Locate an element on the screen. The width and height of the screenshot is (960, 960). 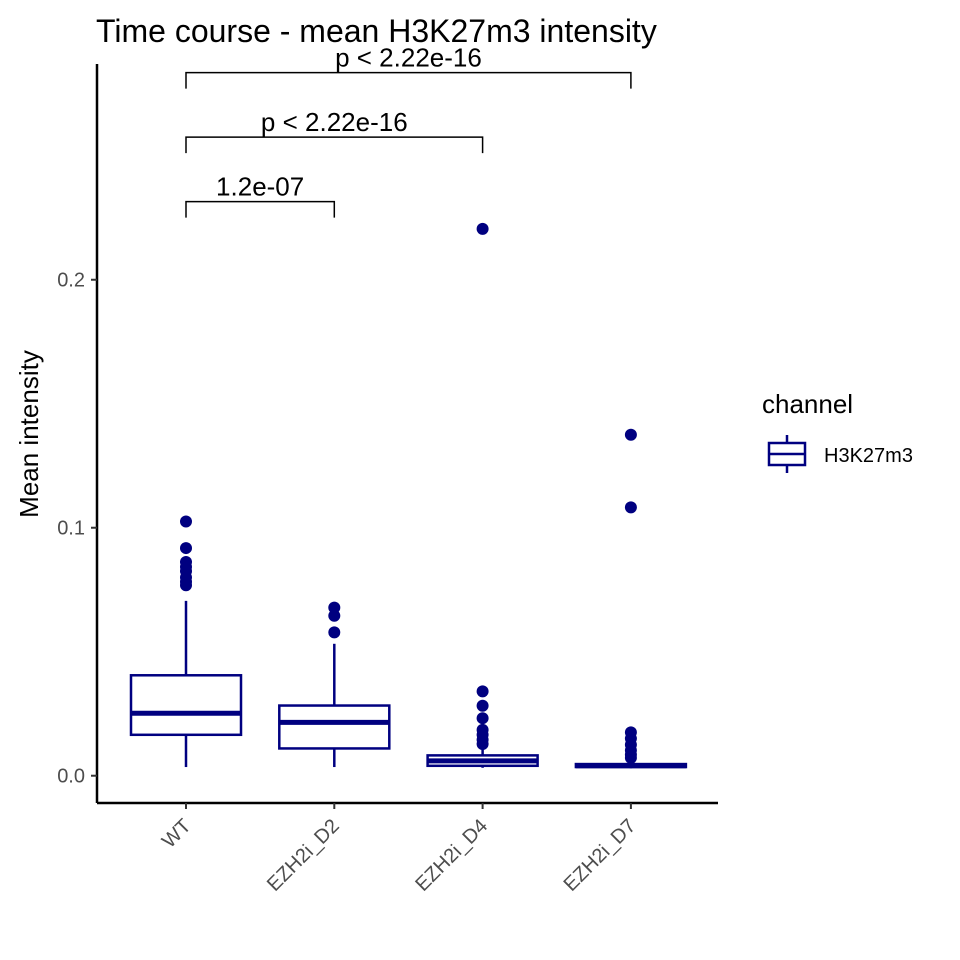
x-tick-label: EZH2i_D2 is located at coordinates (303, 855).